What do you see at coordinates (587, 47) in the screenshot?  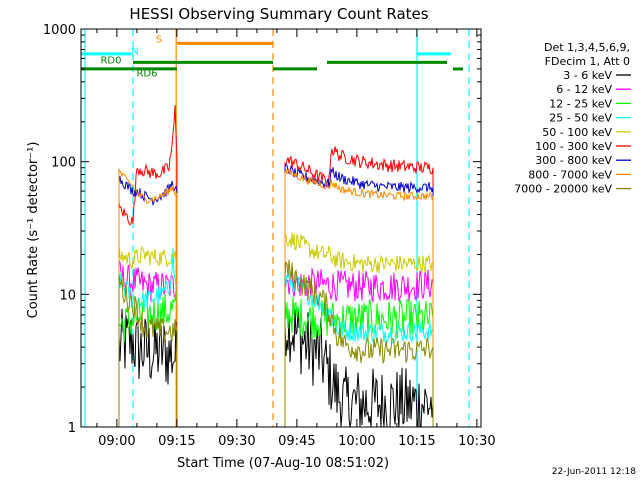 I see `legend-header-line: Det 1,3,4,5,6,9,` at bounding box center [587, 47].